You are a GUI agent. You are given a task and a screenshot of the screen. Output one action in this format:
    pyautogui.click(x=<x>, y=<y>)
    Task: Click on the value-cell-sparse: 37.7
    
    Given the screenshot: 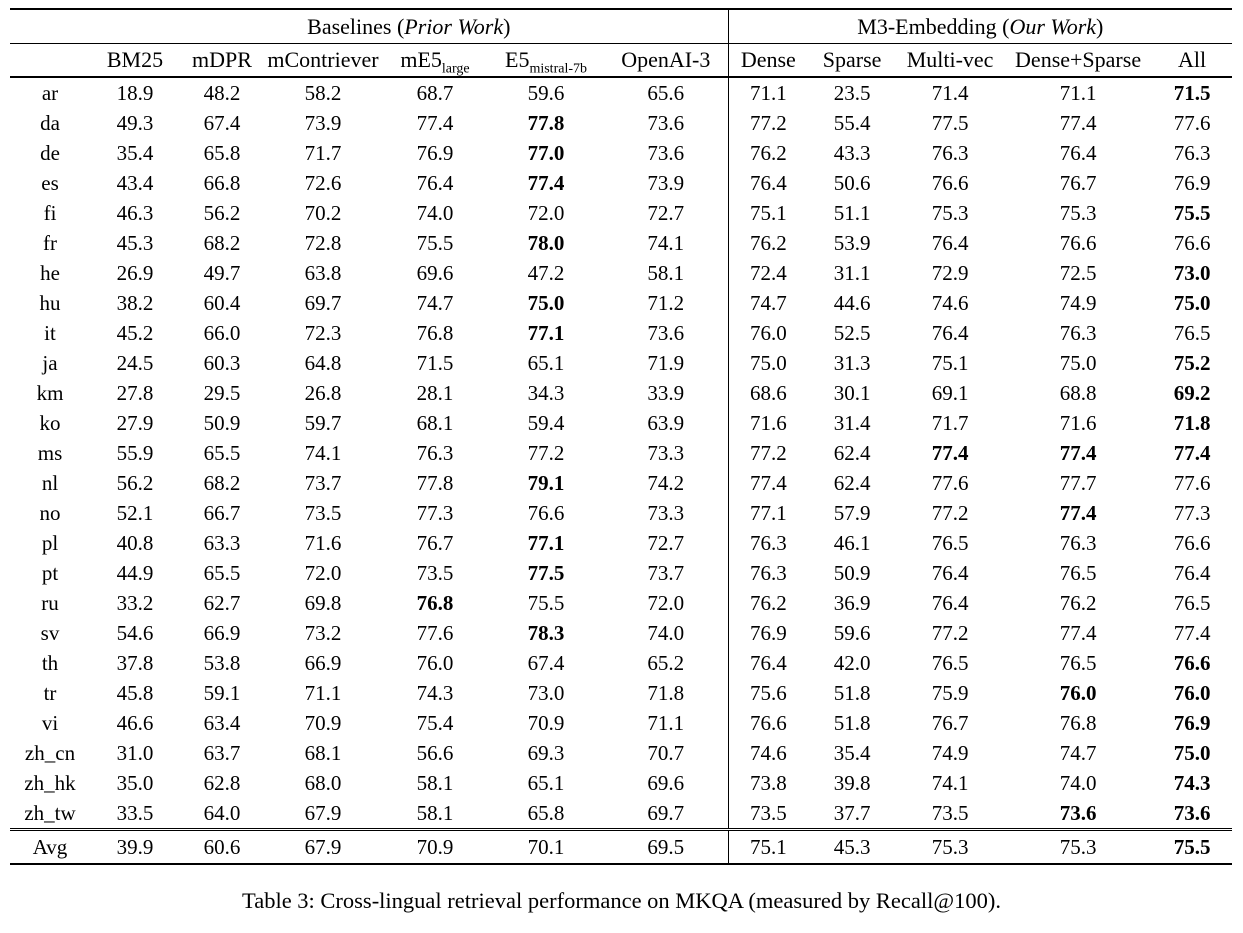 What is the action you would take?
    pyautogui.click(x=852, y=813)
    